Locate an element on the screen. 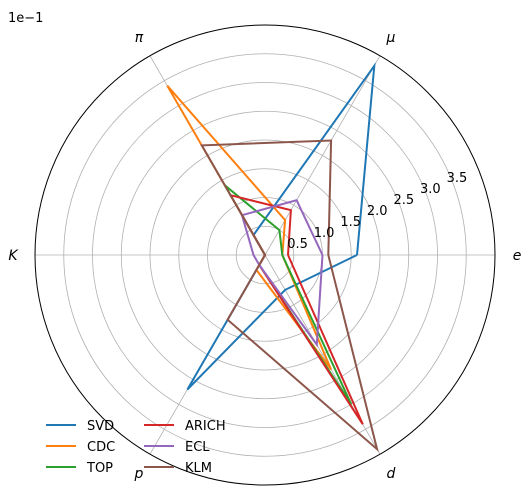 The width and height of the screenshot is (531, 497). axis-label: e is located at coordinates (517, 256).